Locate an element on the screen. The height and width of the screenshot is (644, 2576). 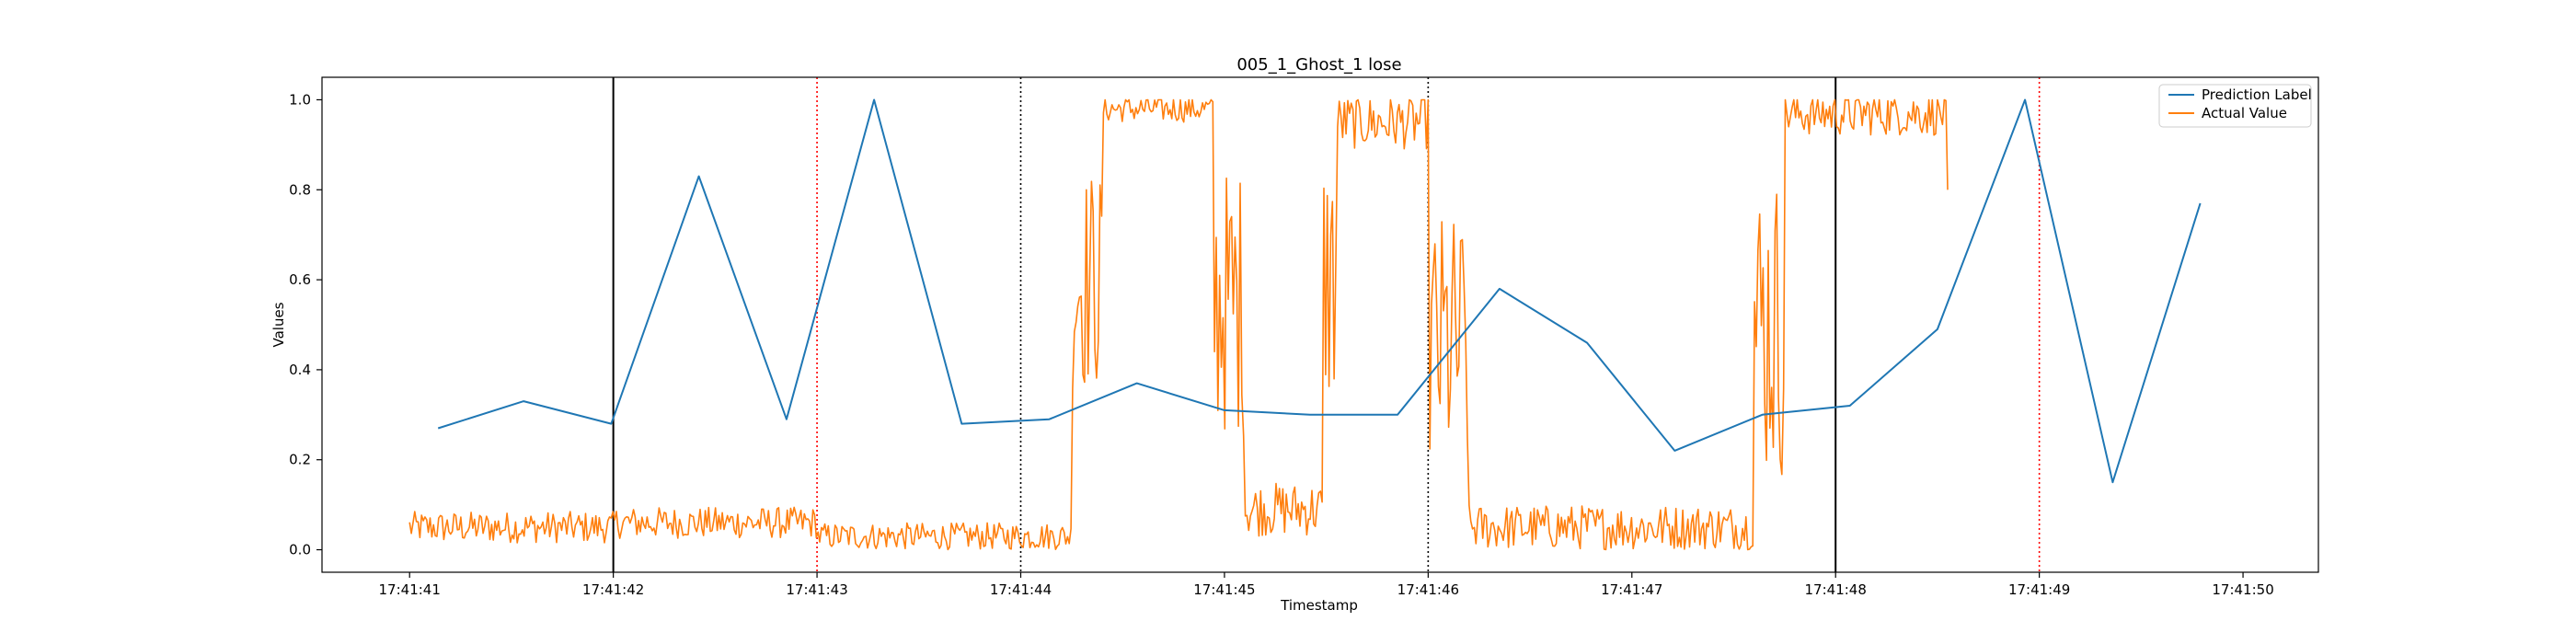
legend-box is located at coordinates (2235, 106).